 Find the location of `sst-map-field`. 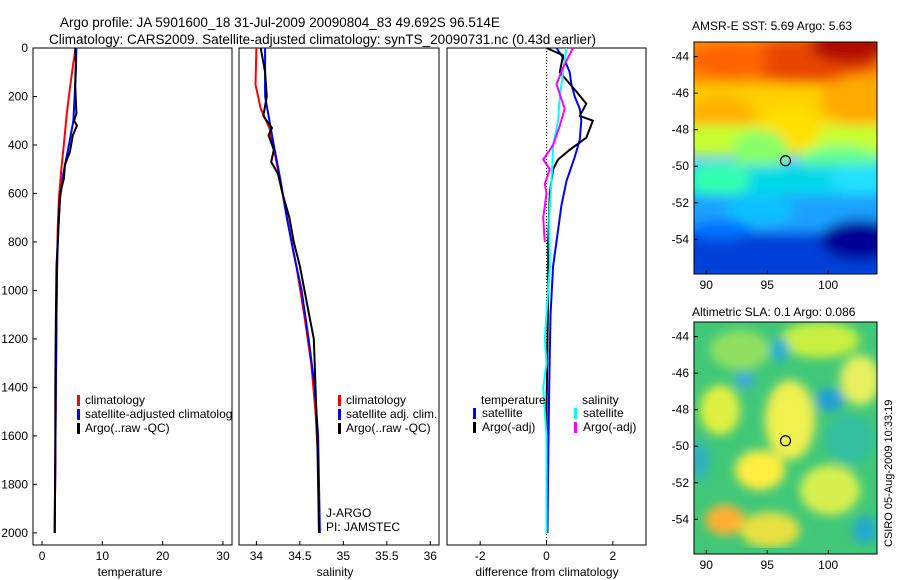

sst-map-field is located at coordinates (785, 158).